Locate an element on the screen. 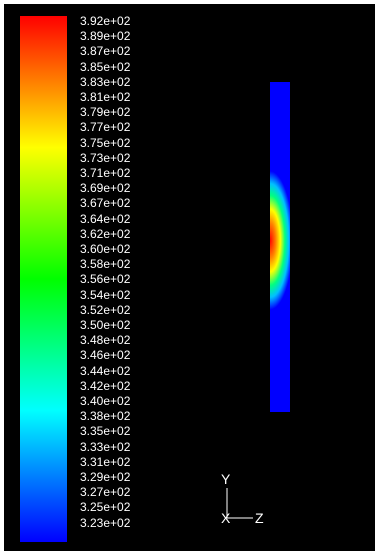 The height and width of the screenshot is (555, 379). colorbar-tick-label: 3.52e+02 is located at coordinates (105, 309).